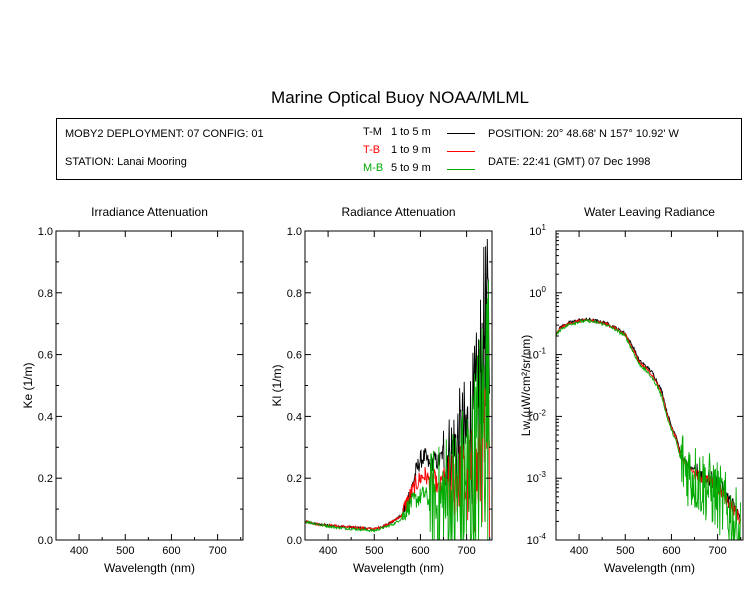 This screenshot has height=600, width=750. Describe the element at coordinates (372, 132) in the screenshot. I see `legend-code-tm: T-M` at that location.